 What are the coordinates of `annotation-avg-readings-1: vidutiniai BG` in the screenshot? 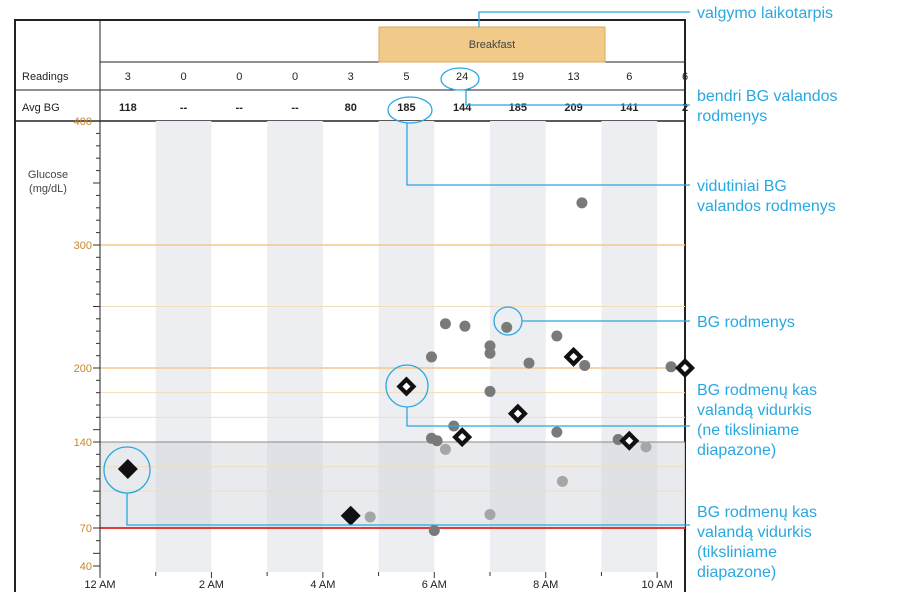 It's located at (742, 186).